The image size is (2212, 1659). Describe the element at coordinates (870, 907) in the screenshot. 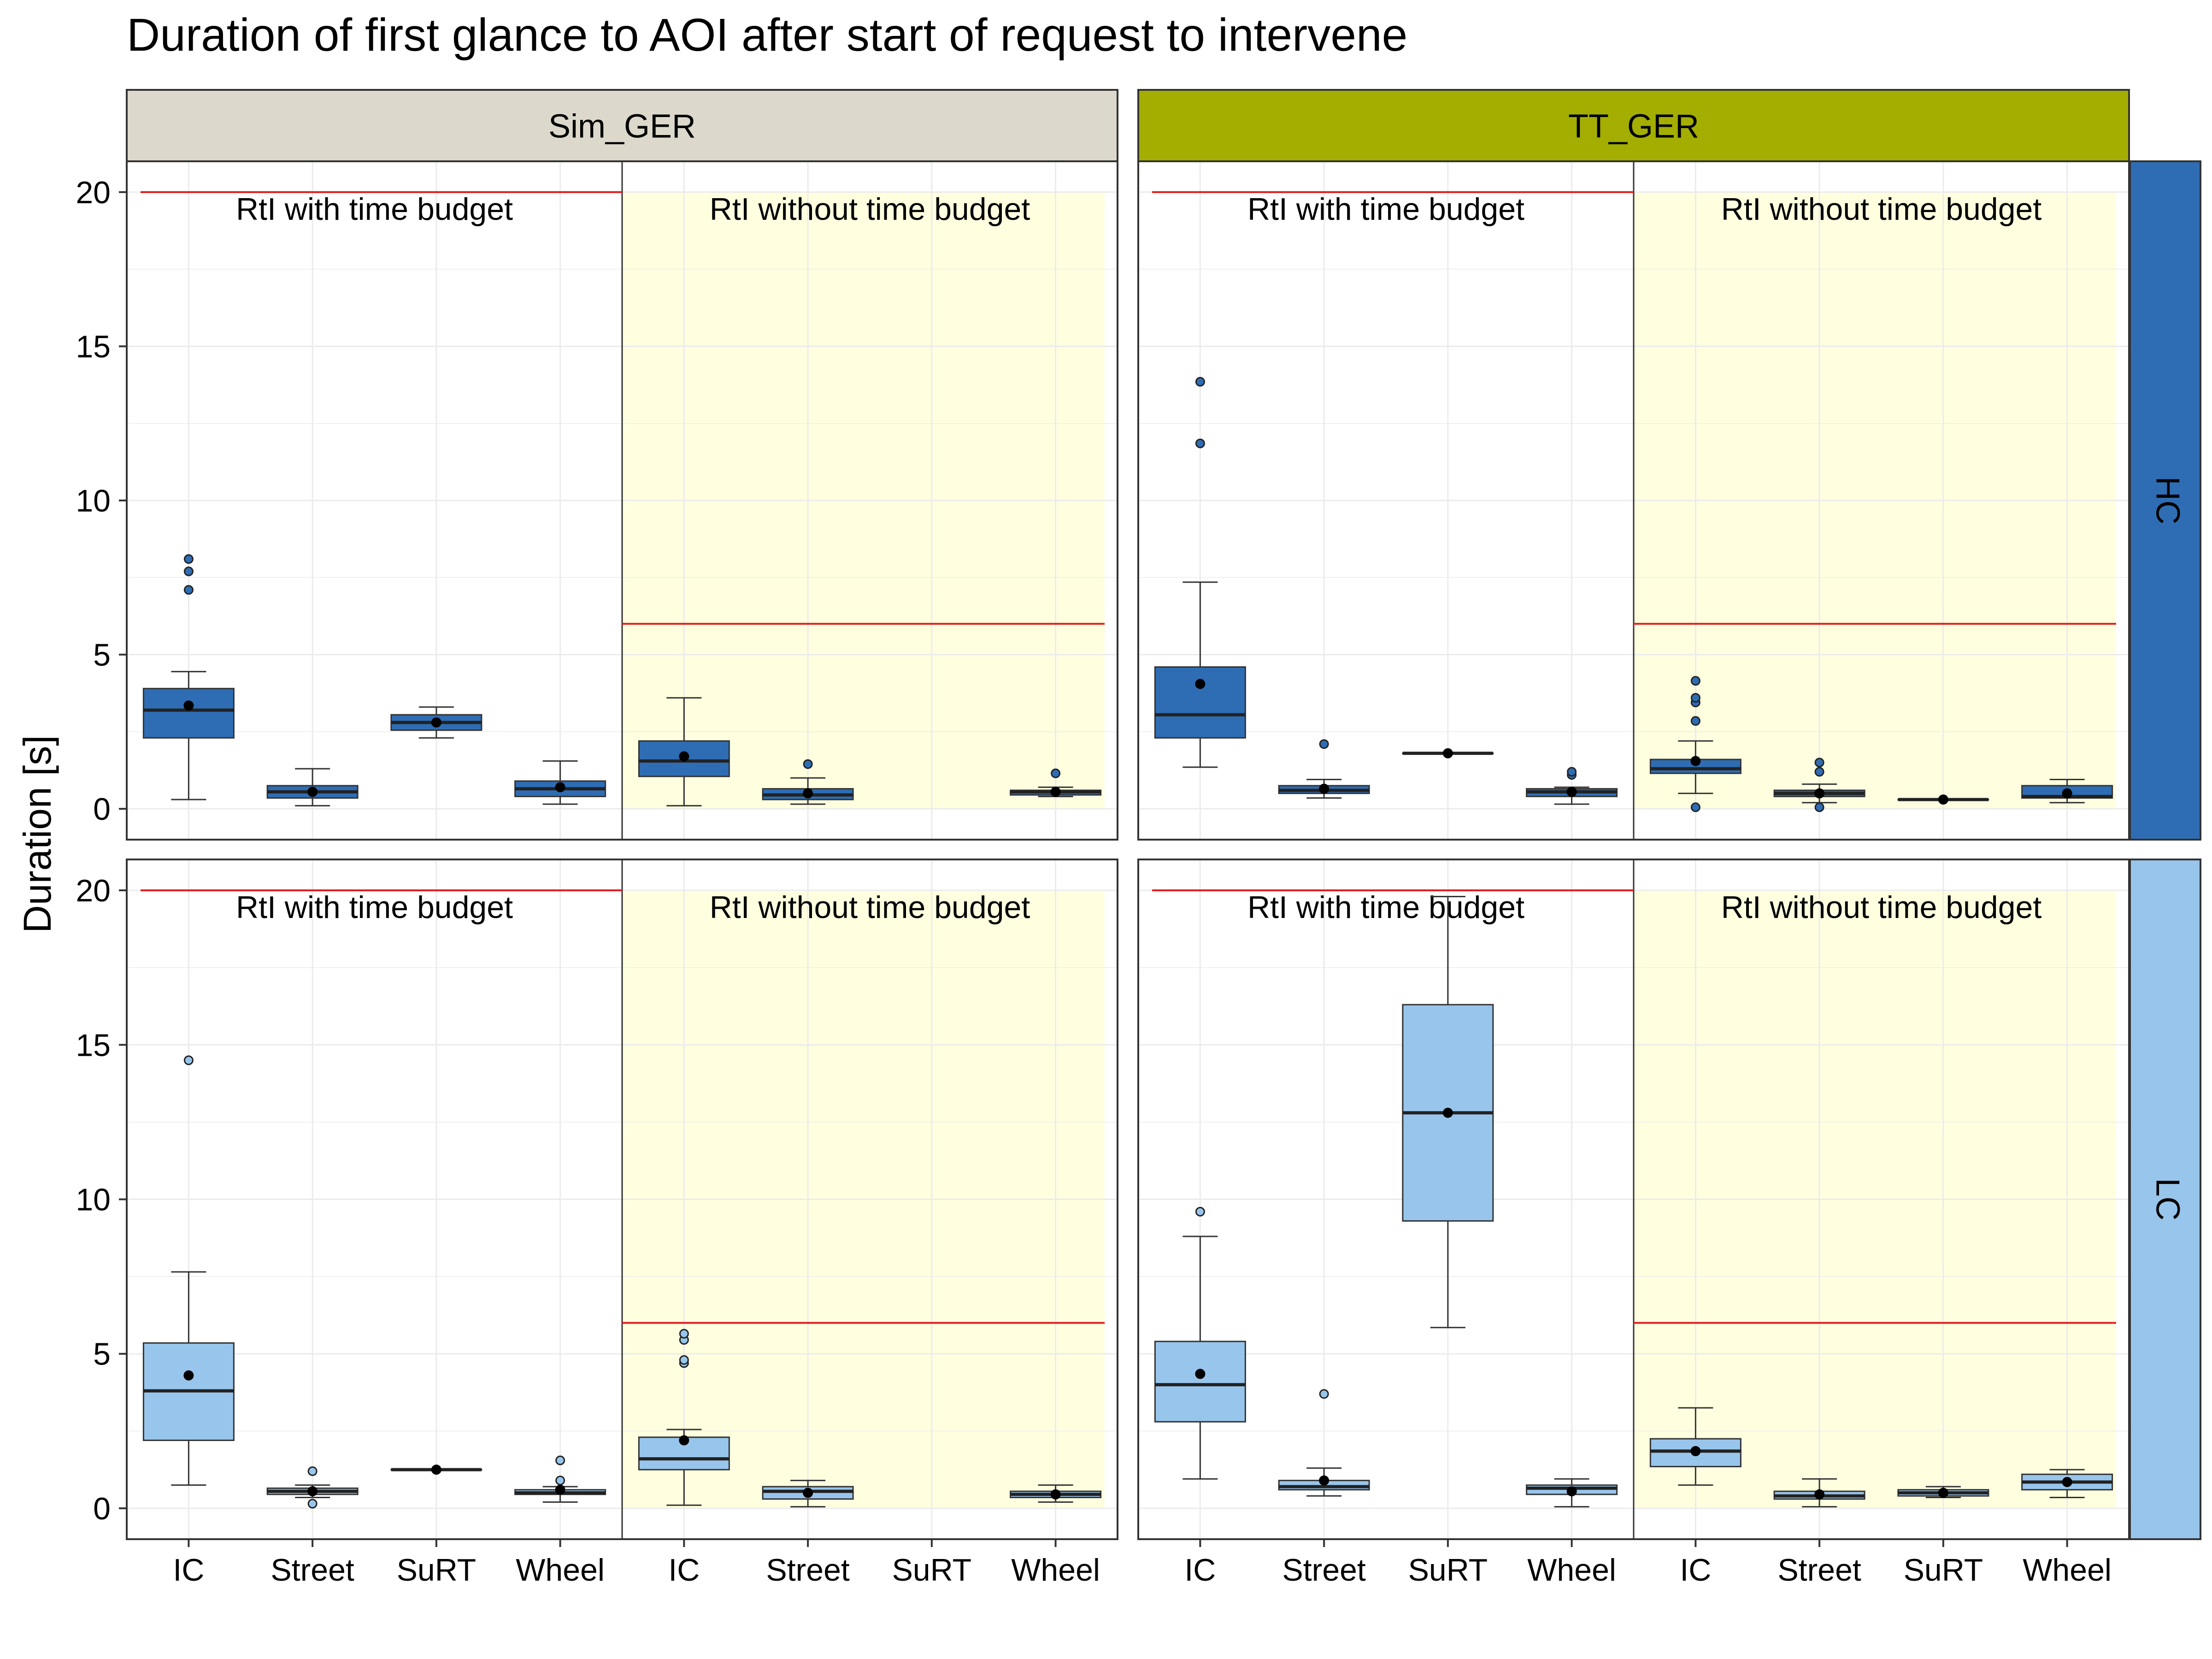

I see `condition-label: RtI without time budget` at that location.